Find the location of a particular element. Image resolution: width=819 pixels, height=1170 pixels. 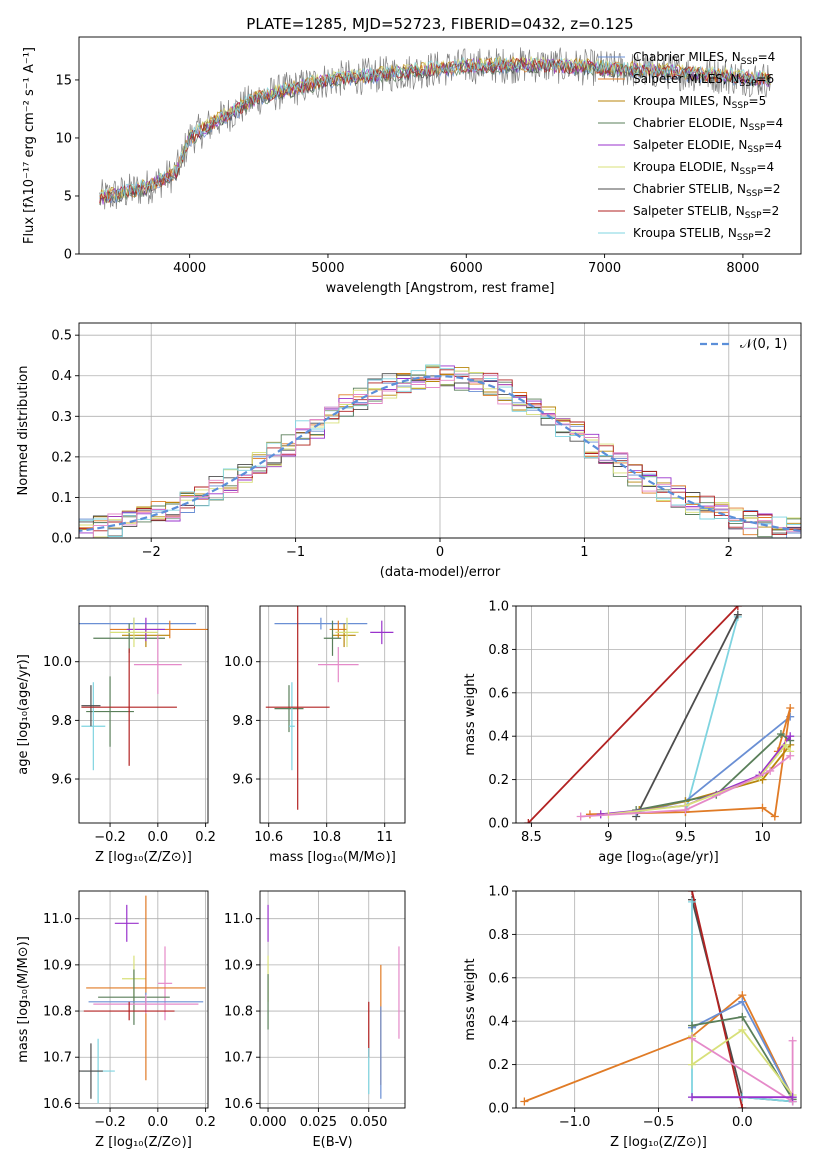

gaussian-curve is located at coordinates (440, 454).